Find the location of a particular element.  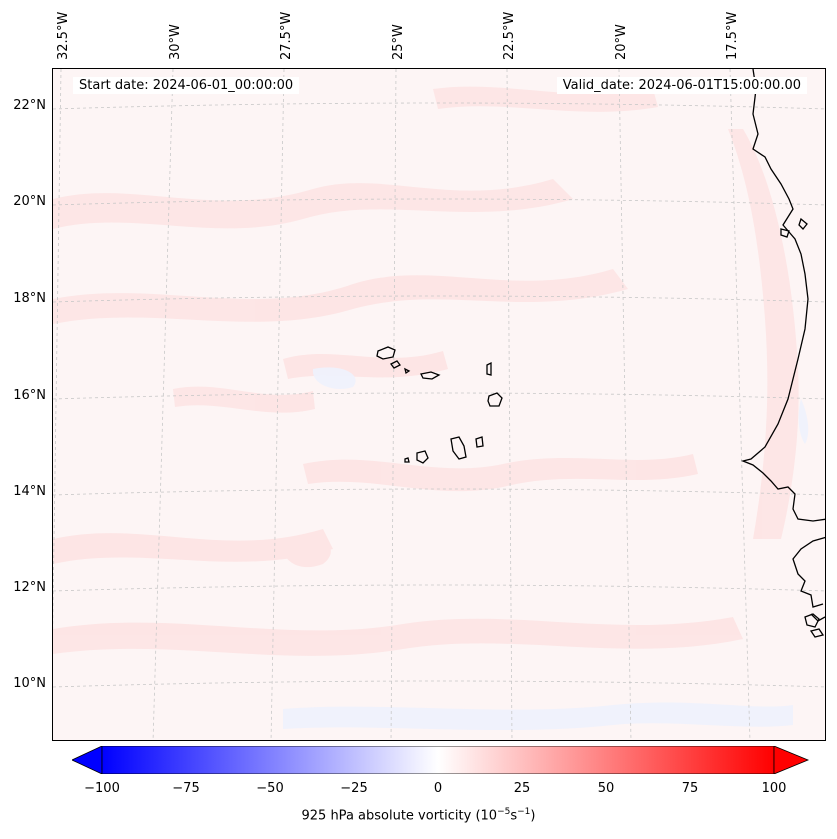

island-sao-vicente is located at coordinates (395, 364).